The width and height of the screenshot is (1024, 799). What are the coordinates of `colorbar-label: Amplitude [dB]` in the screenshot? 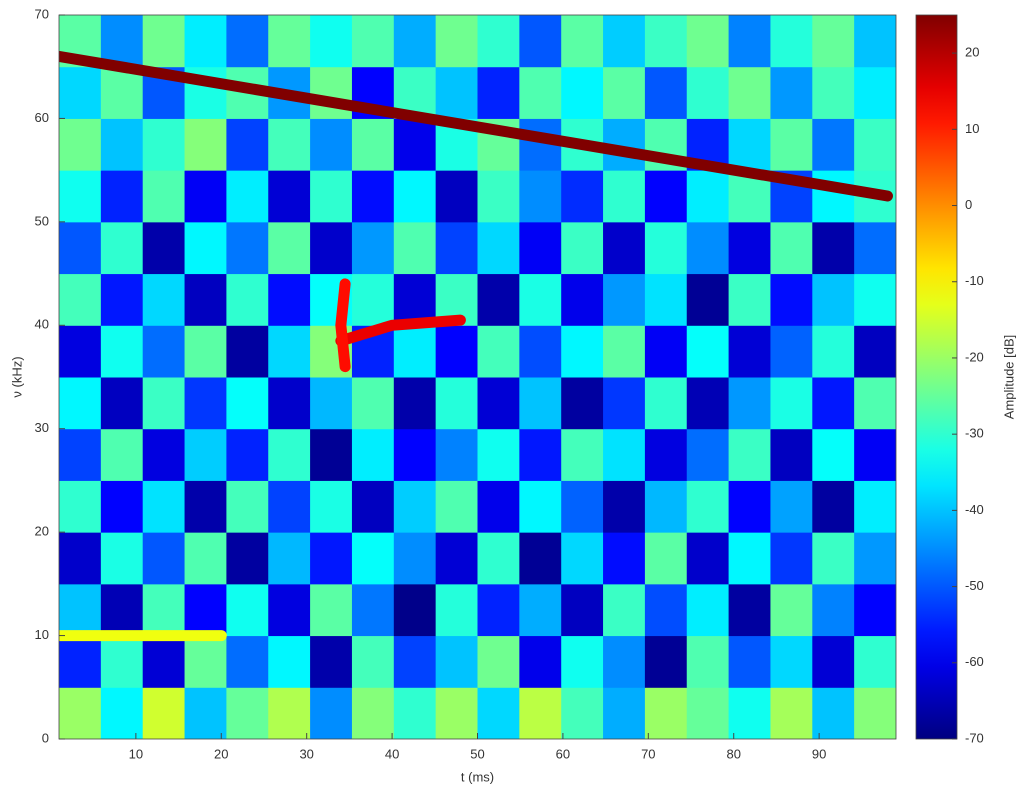 It's located at (1008, 377).